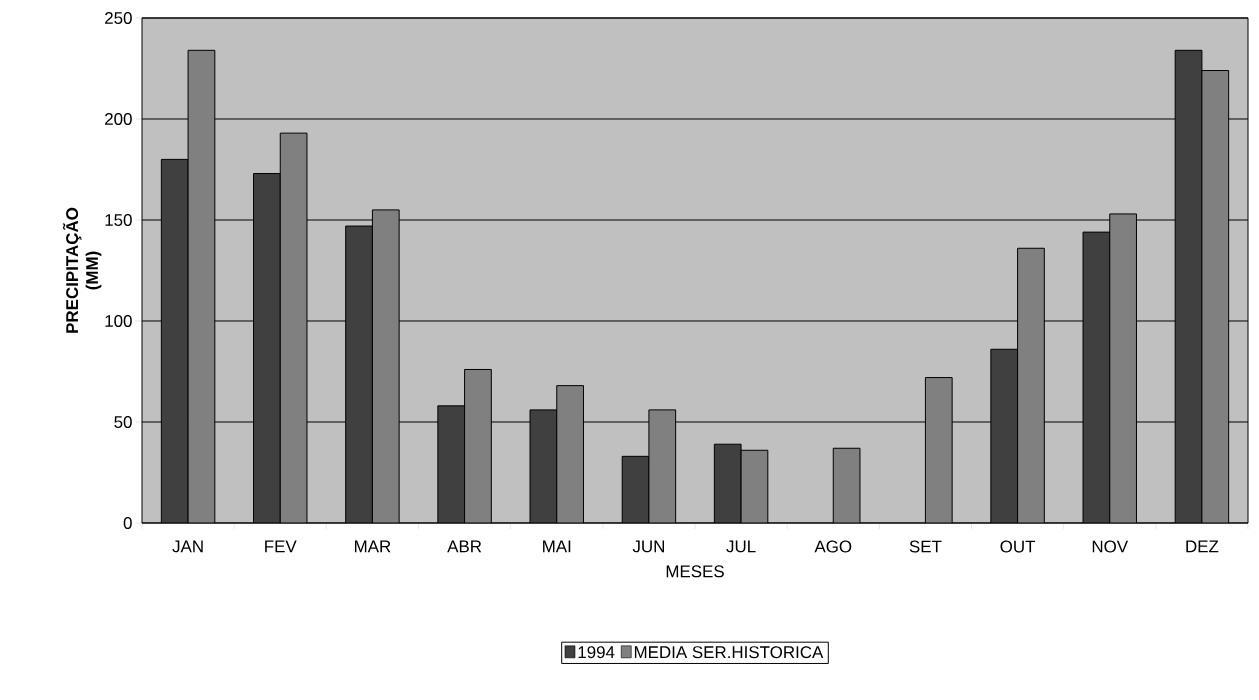 The width and height of the screenshot is (1259, 700). Describe the element at coordinates (123, 422) in the screenshot. I see `y-tick-label: 50` at that location.